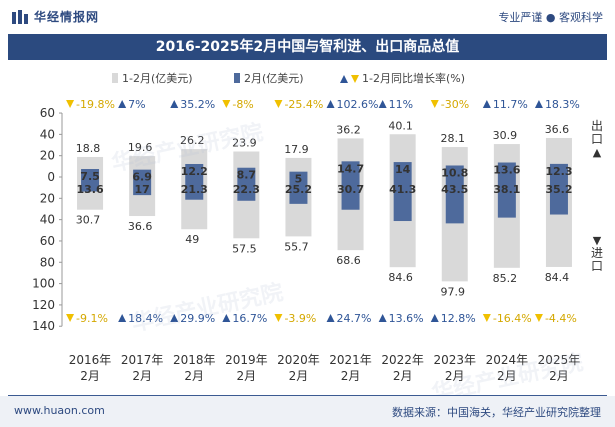 The width and height of the screenshot is (615, 427). I want to click on label-export-month: 8.7, so click(247, 175).